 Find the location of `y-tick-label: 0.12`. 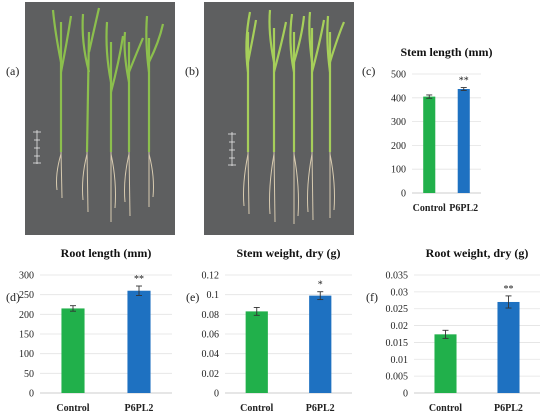

y-tick-label: 0.12 is located at coordinates (211, 276).